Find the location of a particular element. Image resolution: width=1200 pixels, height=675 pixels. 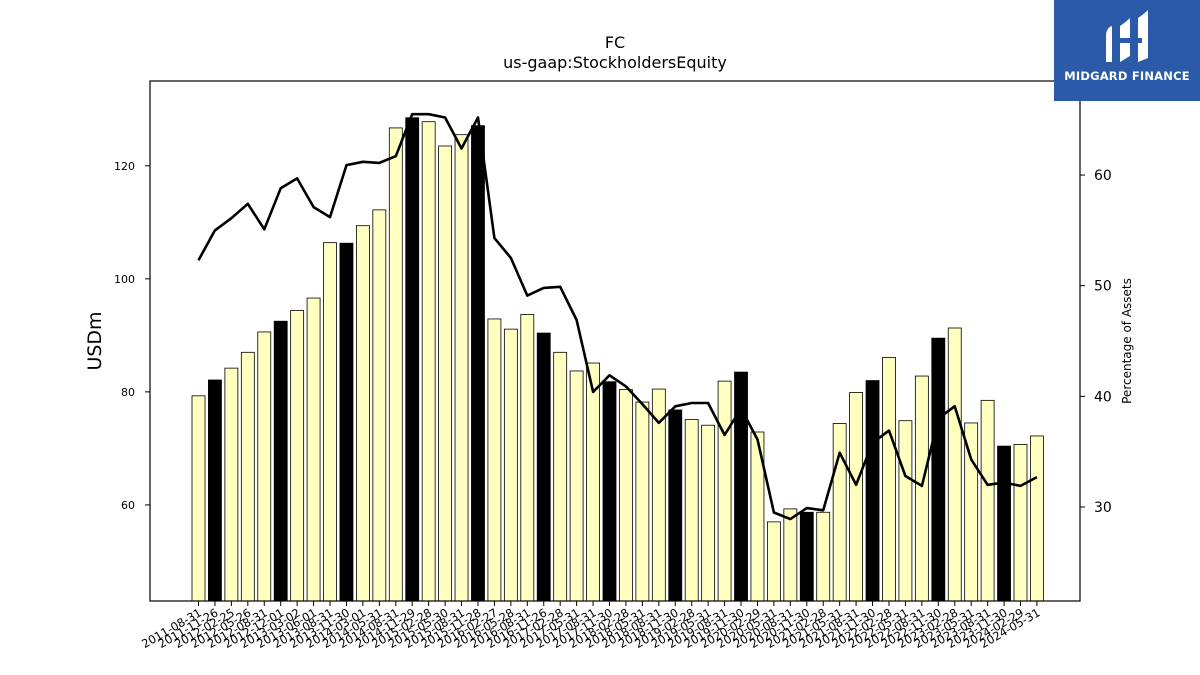

chart-title: FC is located at coordinates (615, 42).